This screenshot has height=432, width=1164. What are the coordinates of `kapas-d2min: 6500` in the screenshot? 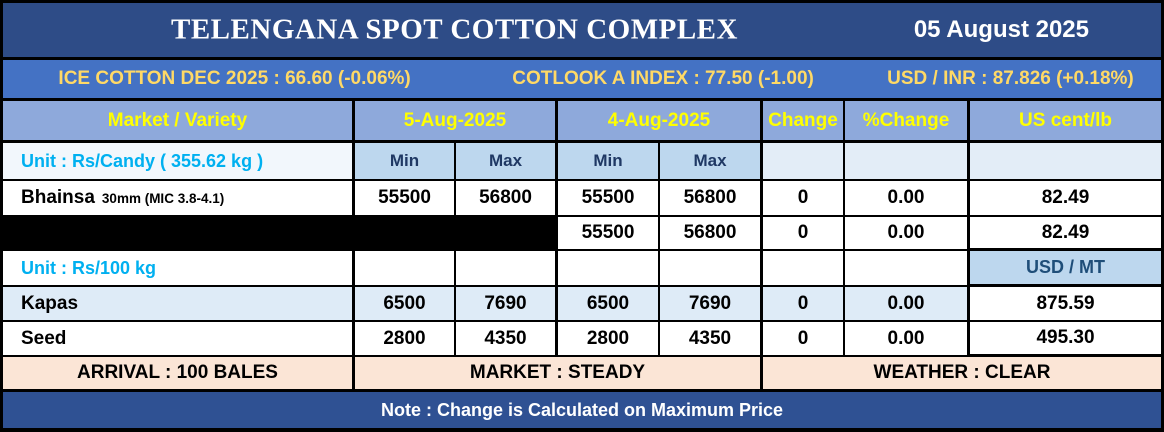 It's located at (609, 304).